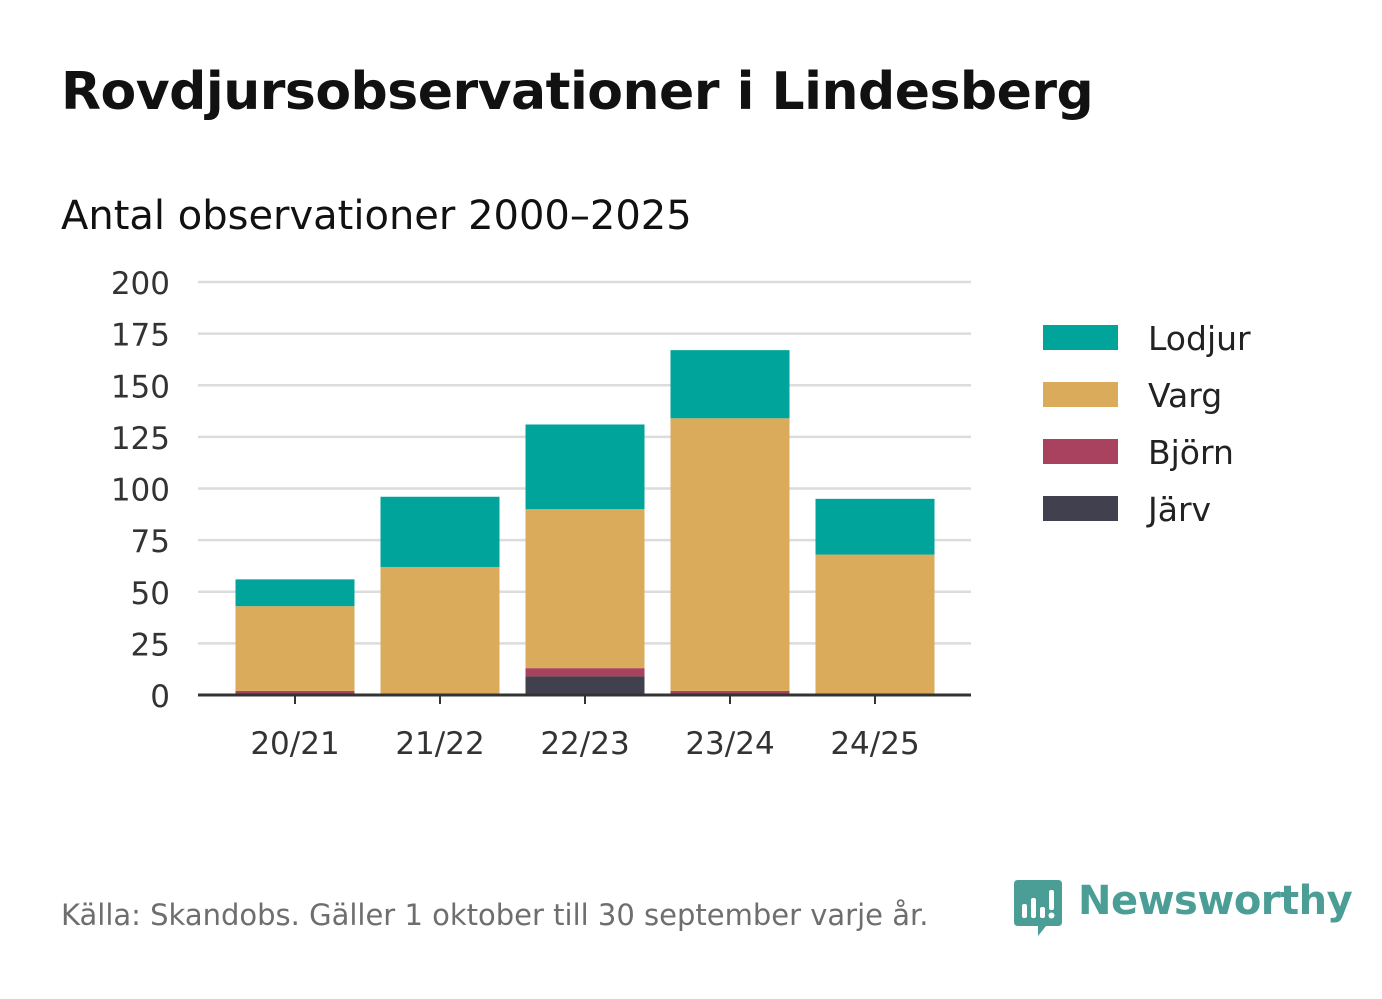 This screenshot has width=1382, height=999. What do you see at coordinates (160, 697) in the screenshot?
I see `y-tick-label: 0` at bounding box center [160, 697].